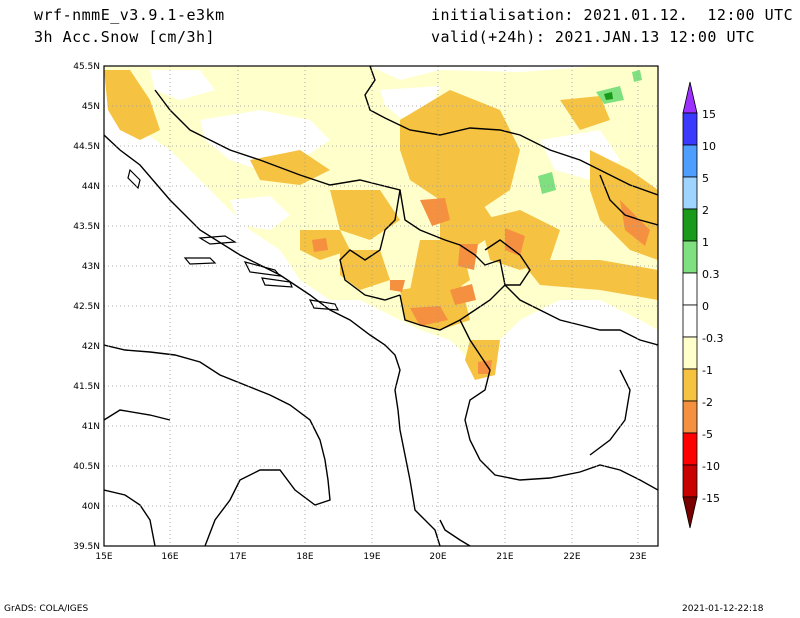 The height and width of the screenshot is (618, 800). Describe the element at coordinates (705, 178) in the screenshot. I see `colorbar-label: 5` at that location.